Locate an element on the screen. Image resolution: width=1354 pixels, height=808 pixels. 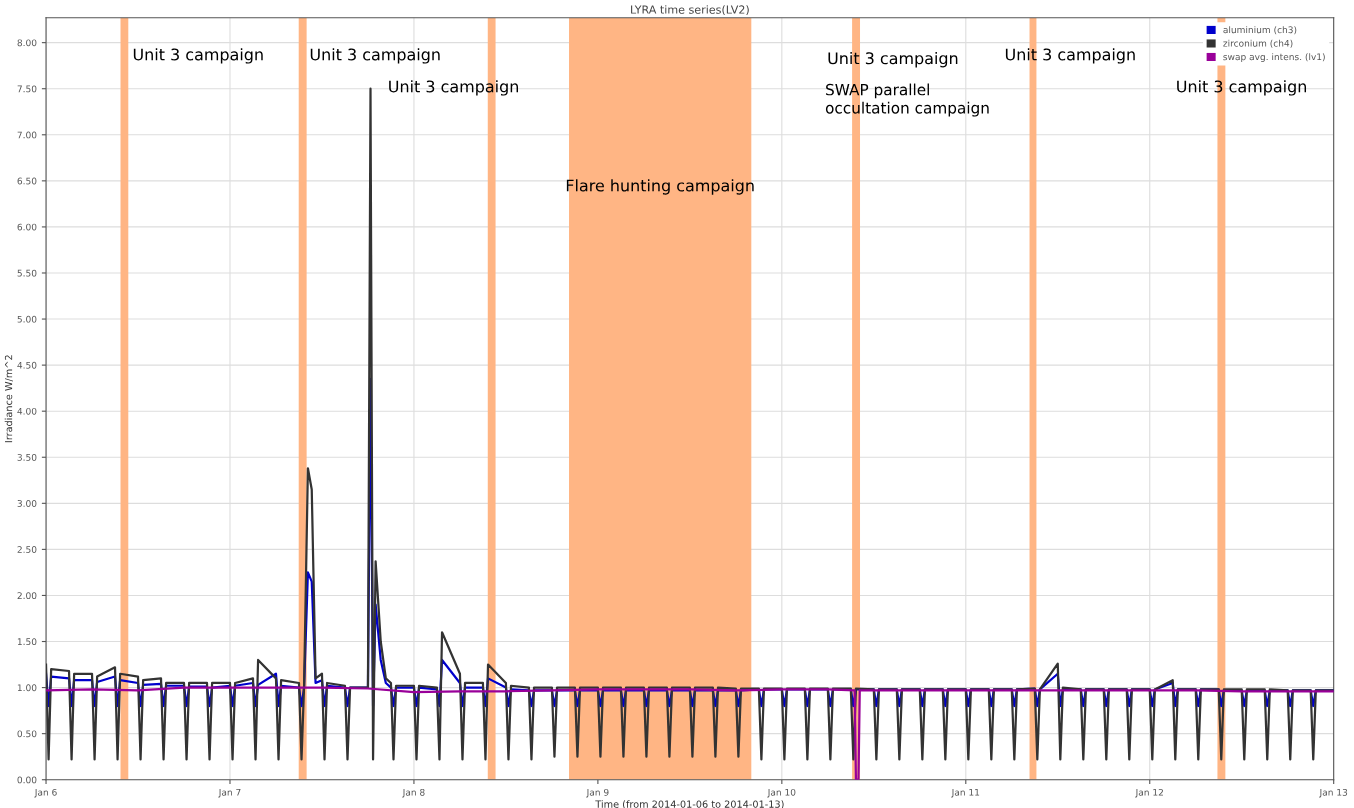
y-tick-label: 1.50 is located at coordinates (27, 642).